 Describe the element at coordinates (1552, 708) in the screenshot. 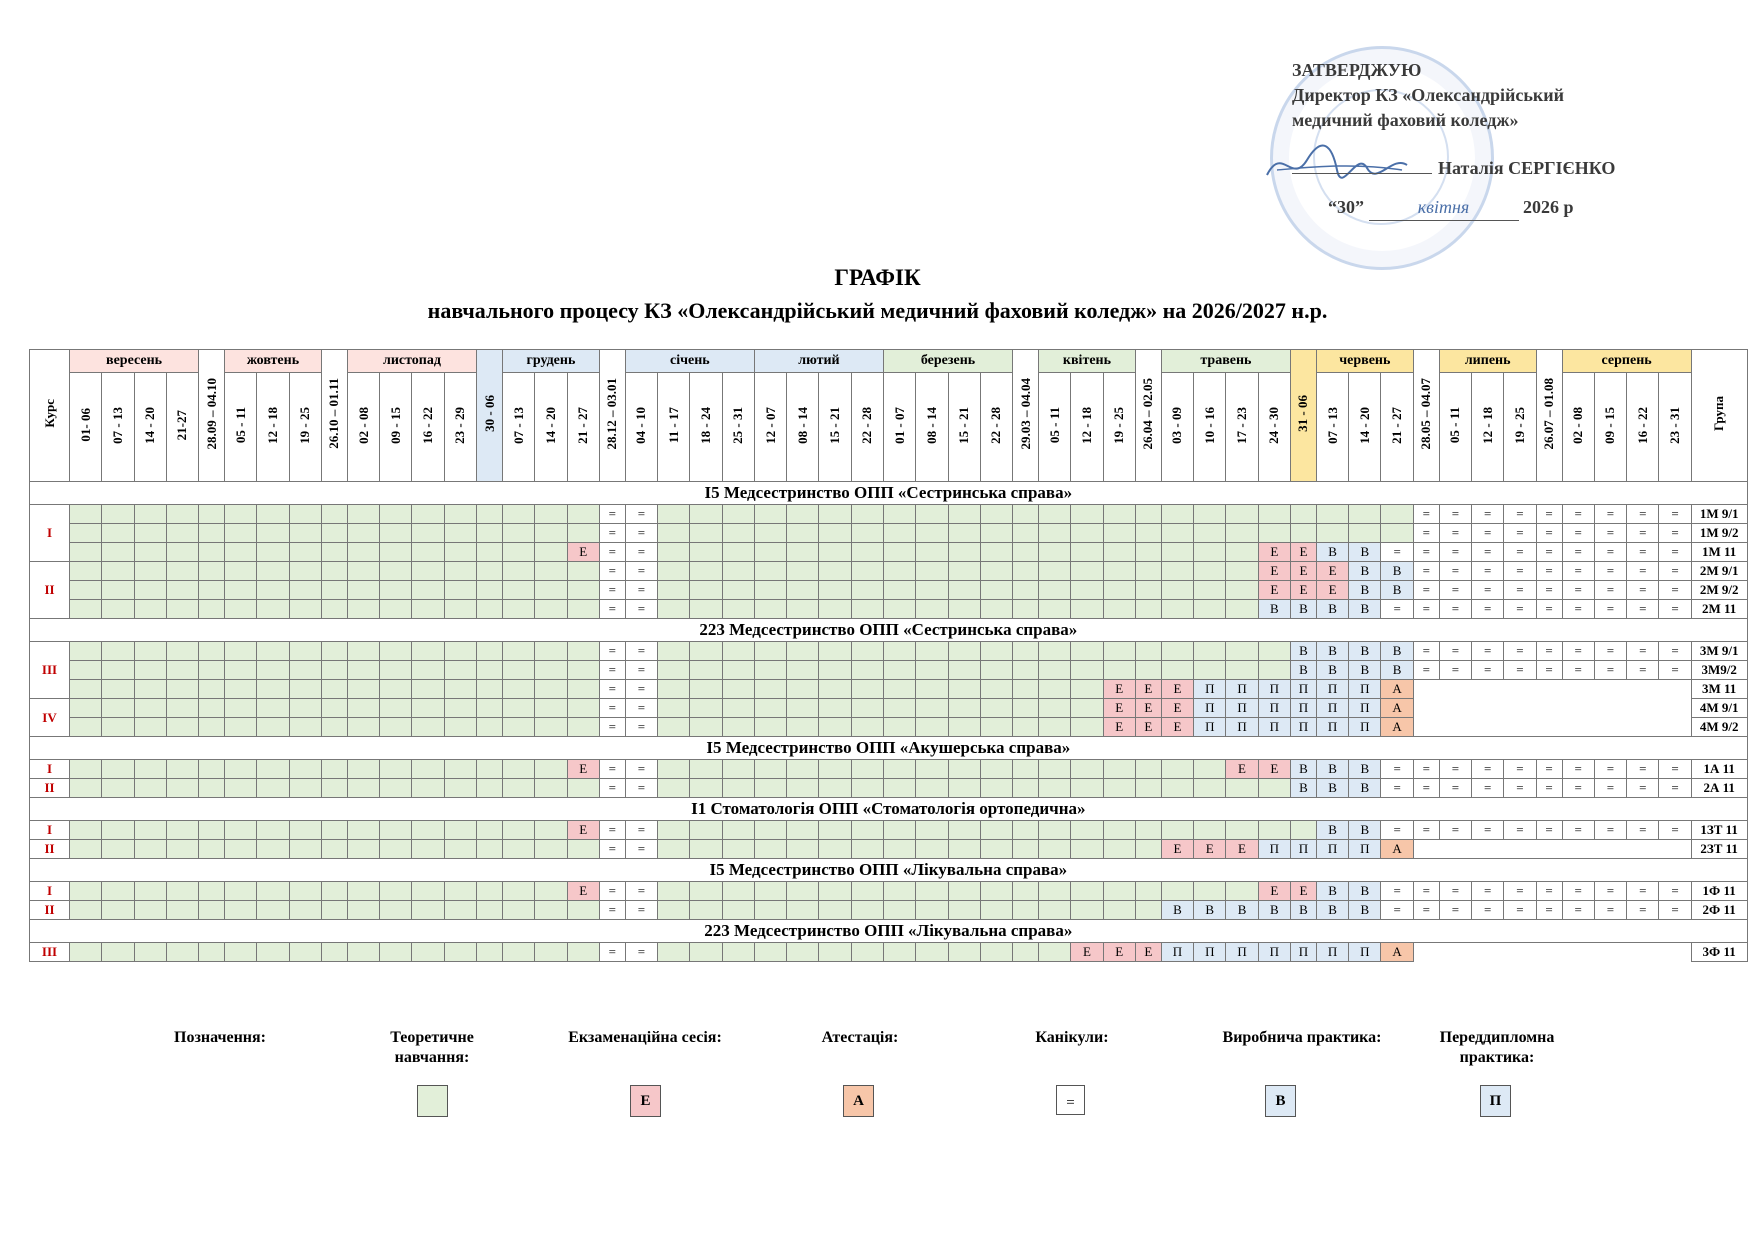

I see `empty-cell` at that location.